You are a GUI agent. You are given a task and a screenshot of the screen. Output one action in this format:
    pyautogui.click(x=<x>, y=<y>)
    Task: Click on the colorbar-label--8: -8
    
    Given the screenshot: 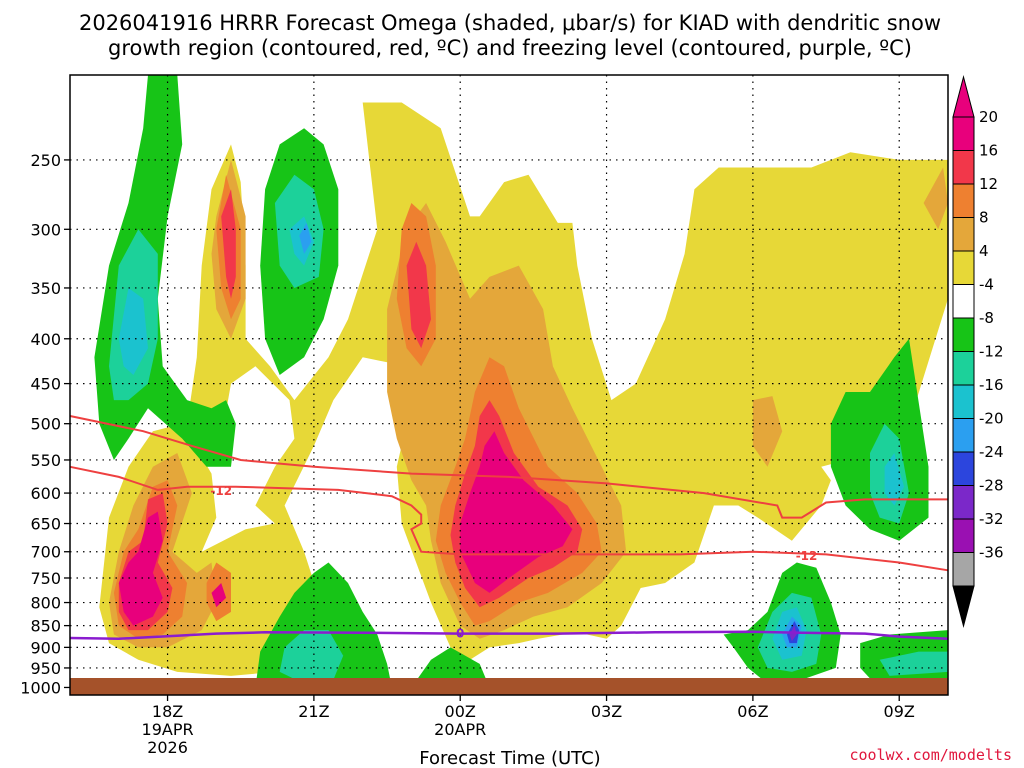 What is the action you would take?
    pyautogui.click(x=986, y=318)
    